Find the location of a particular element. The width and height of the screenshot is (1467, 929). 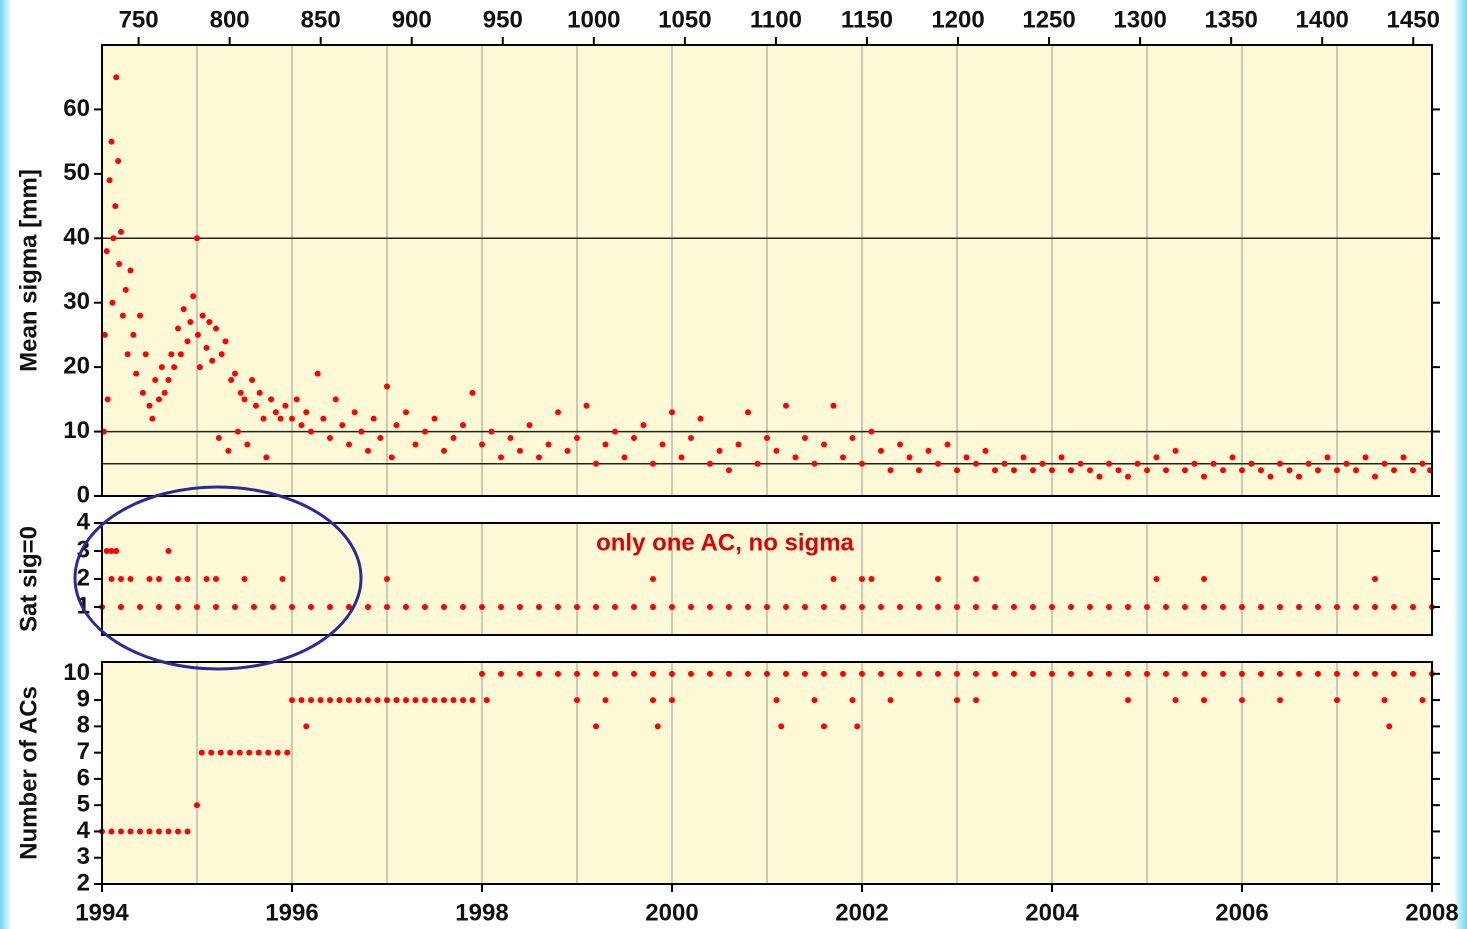

annotation: only one AC, no sigma is located at coordinates (725, 542).